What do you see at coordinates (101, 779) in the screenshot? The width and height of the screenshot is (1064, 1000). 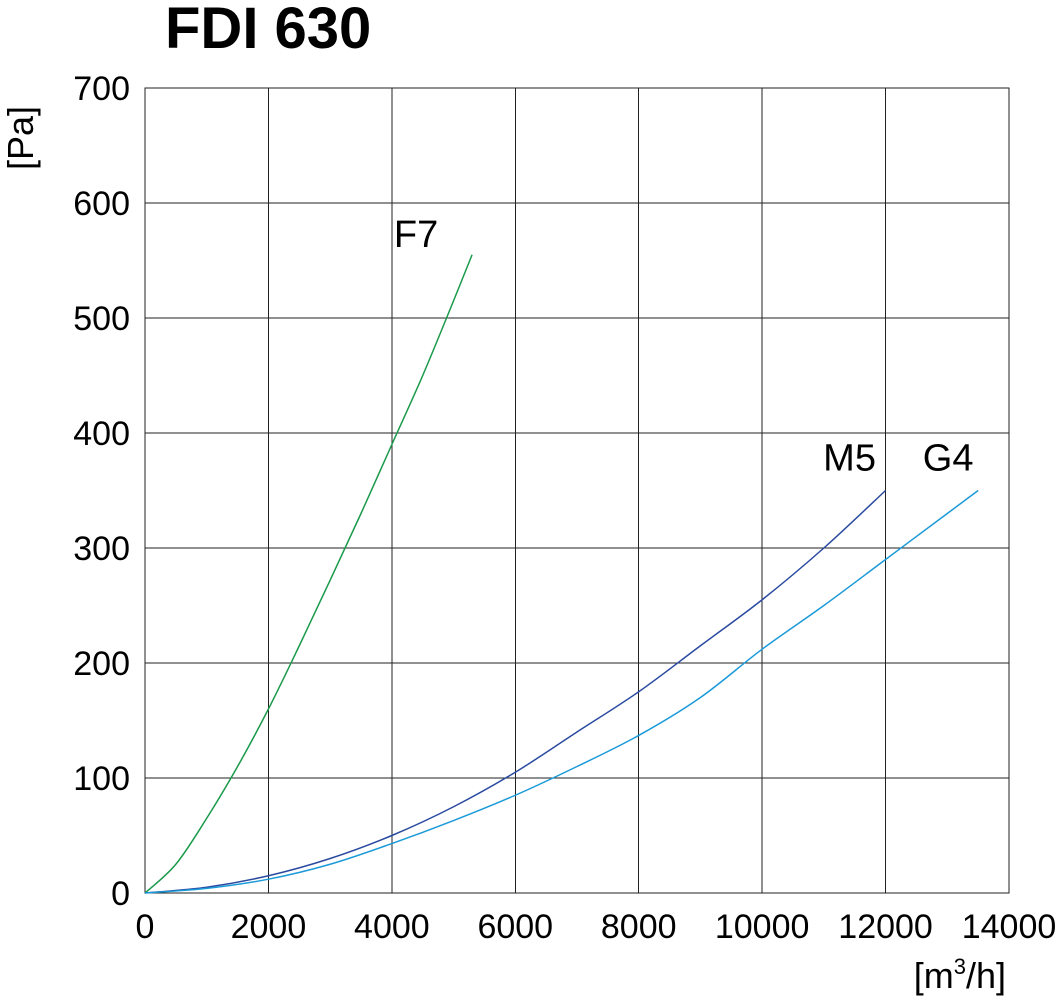 I see `y-tick-label: 100` at bounding box center [101, 779].